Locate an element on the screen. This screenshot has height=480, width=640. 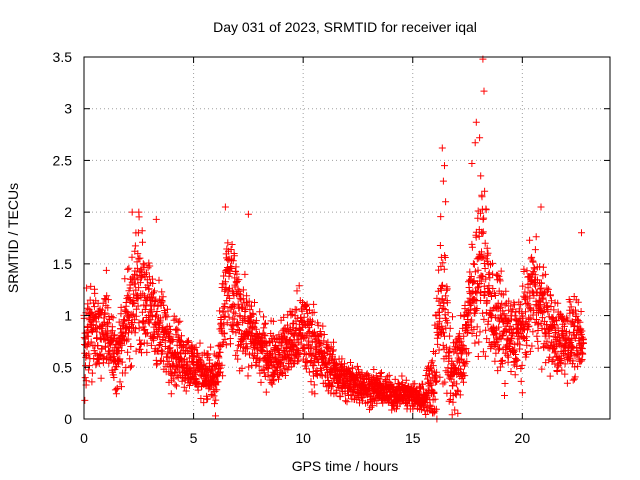
x-tick-label: 20 is located at coordinates (523, 438).